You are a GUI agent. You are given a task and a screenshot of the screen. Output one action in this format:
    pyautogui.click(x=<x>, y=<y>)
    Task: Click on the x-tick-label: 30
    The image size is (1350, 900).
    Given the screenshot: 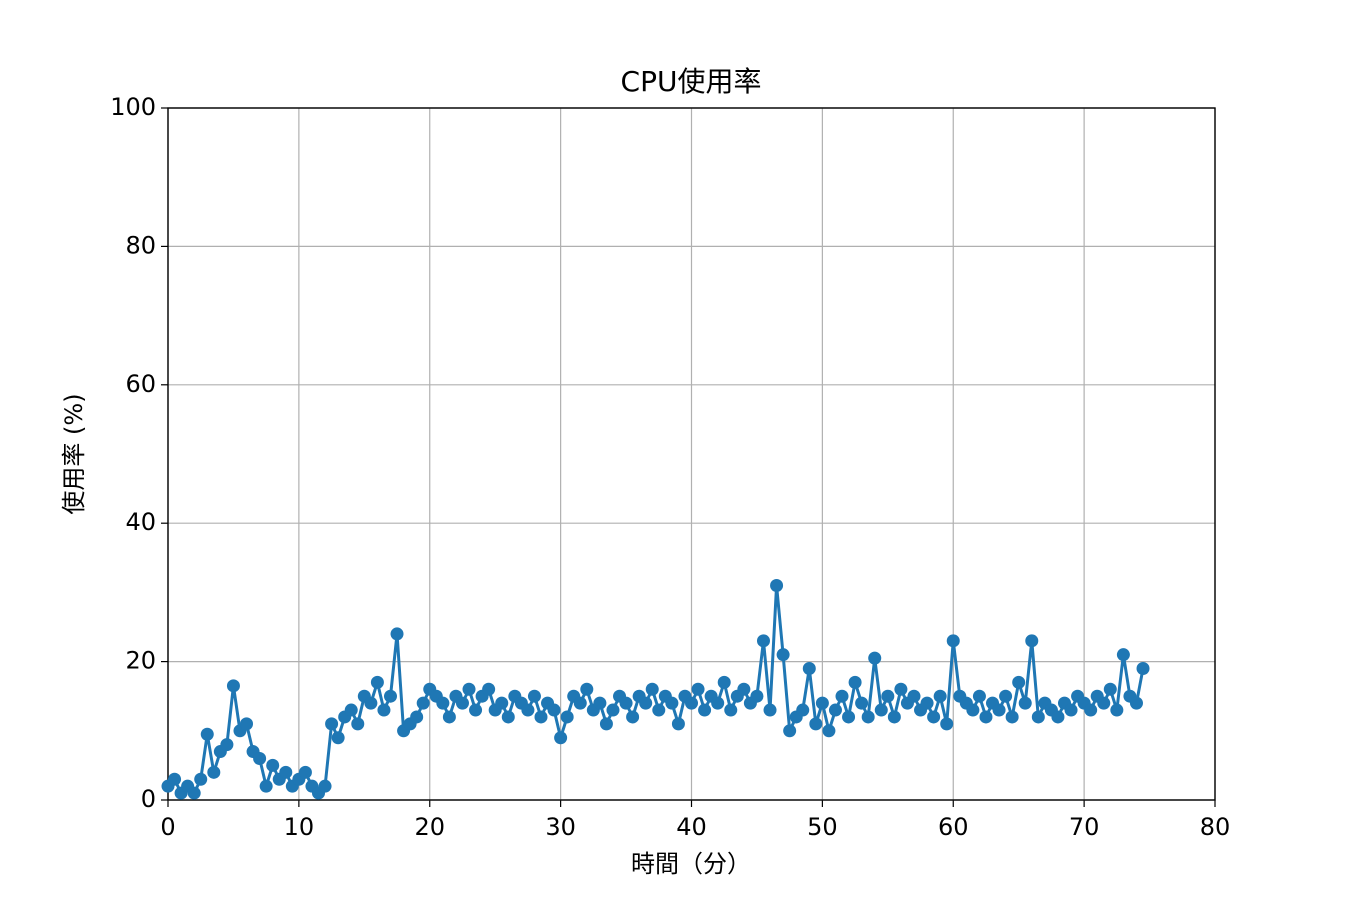 What is the action you would take?
    pyautogui.click(x=560, y=827)
    